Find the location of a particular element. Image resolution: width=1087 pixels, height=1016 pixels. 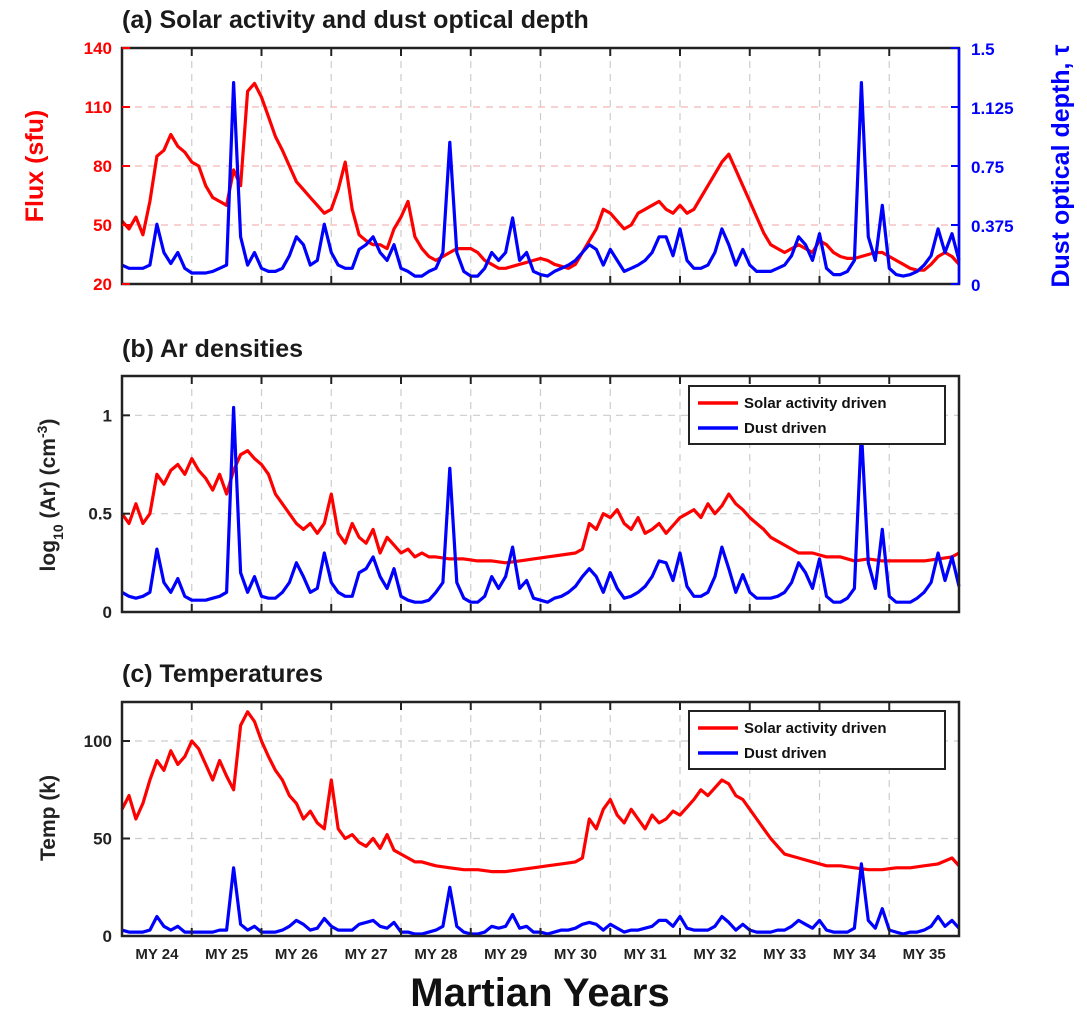

x-tick-label: MY 33 is located at coordinates (784, 954).